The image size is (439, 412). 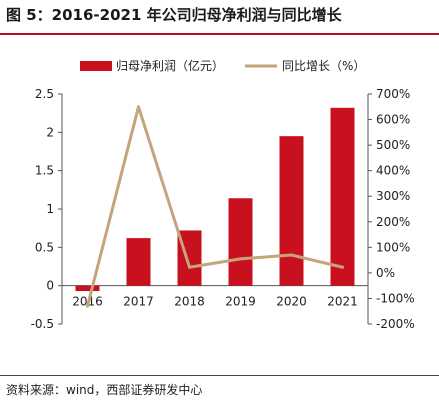 I want to click on left-axis-tick-label: 1.5, so click(x=44, y=171).